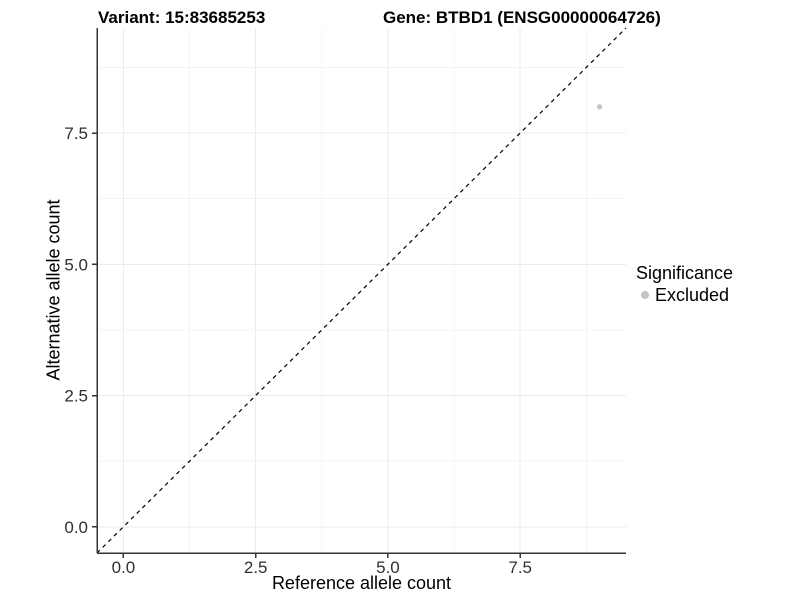  I want to click on y-tick-label: 0.0, so click(76, 527).